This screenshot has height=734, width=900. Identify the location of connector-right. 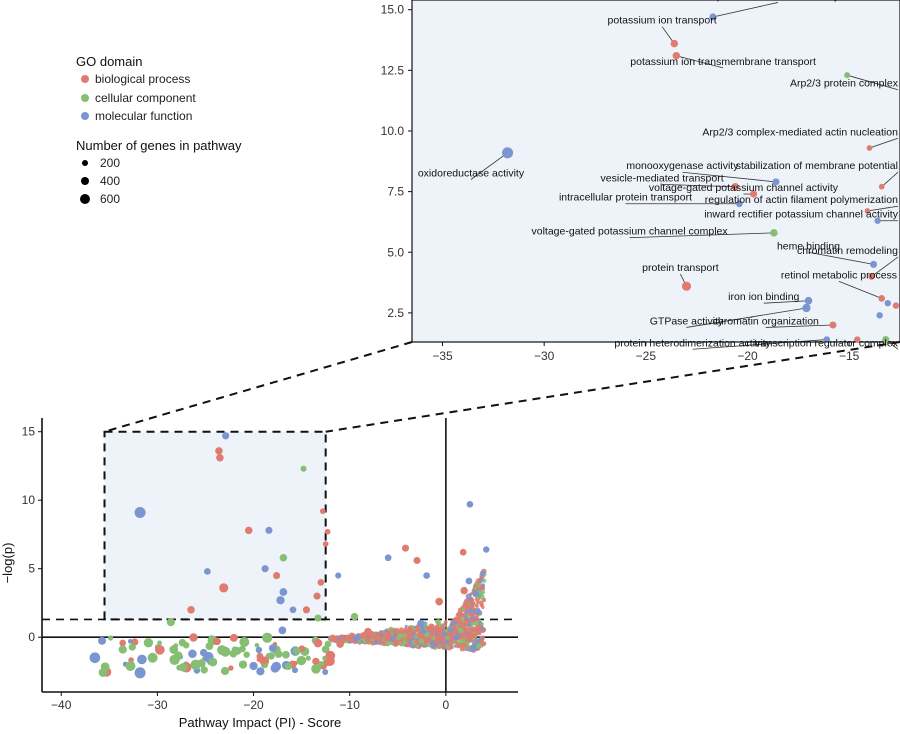
(612, 387).